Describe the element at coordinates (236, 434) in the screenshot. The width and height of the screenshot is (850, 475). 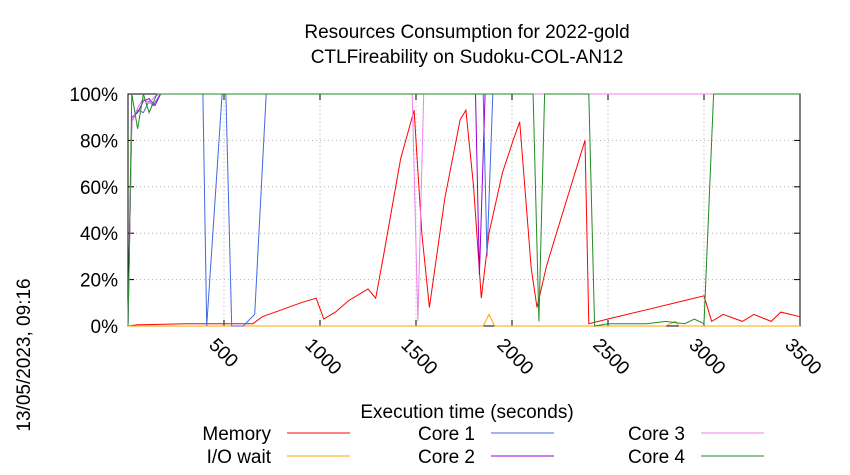
I see `legend-label-memory: Memory` at that location.